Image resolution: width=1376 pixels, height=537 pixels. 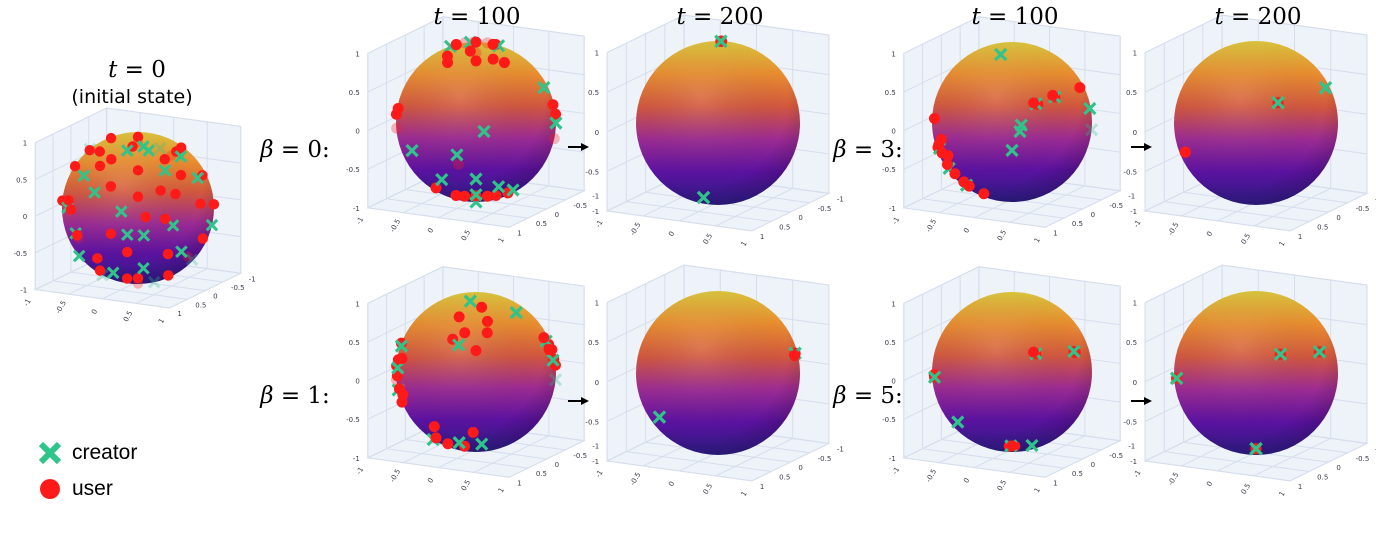 I want to click on t0-title: t = 0, so click(x=137, y=70).